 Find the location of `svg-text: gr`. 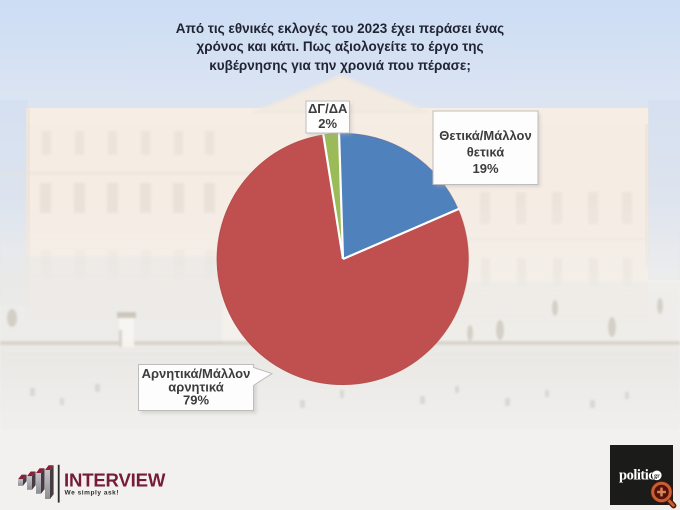

svg-text: gr is located at coordinates (657, 477).